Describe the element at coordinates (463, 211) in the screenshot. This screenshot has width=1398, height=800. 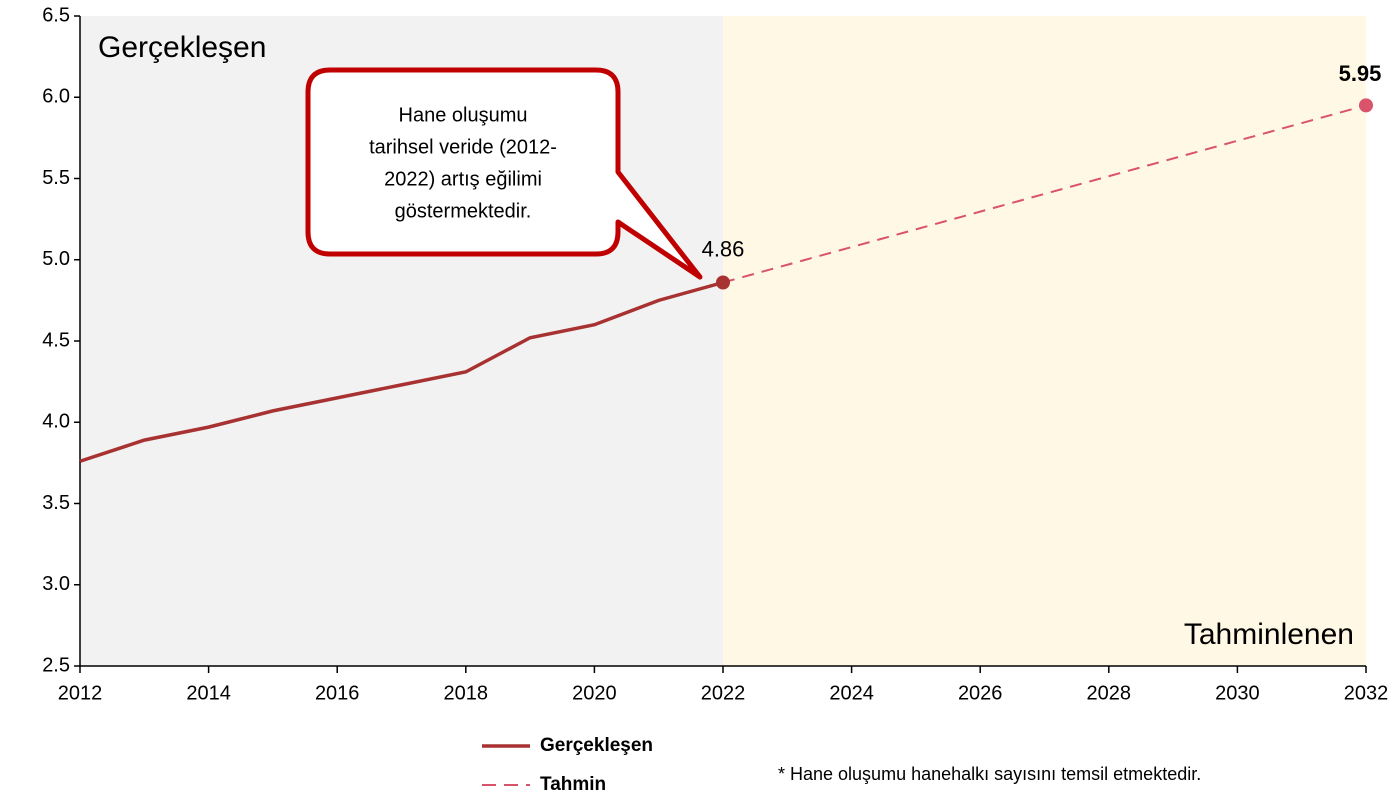
I see `callout-text: göstermektedir.` at that location.